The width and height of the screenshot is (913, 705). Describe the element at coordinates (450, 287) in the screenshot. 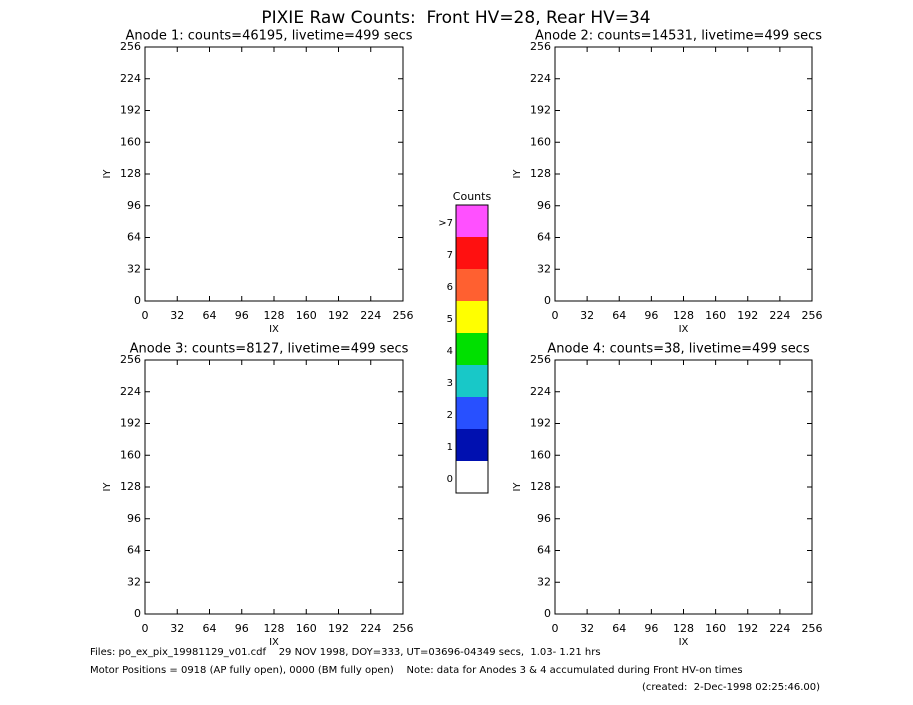

I see `colorbar-label: 6` at that location.